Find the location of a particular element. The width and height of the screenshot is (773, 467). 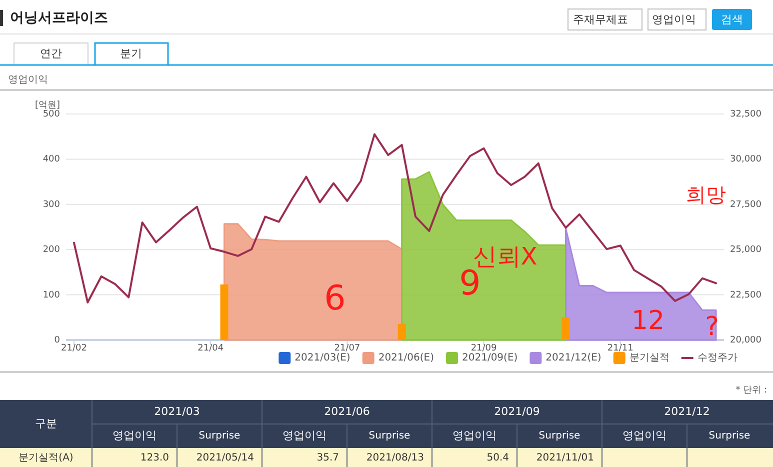

annotation: 6 is located at coordinates (335, 298).